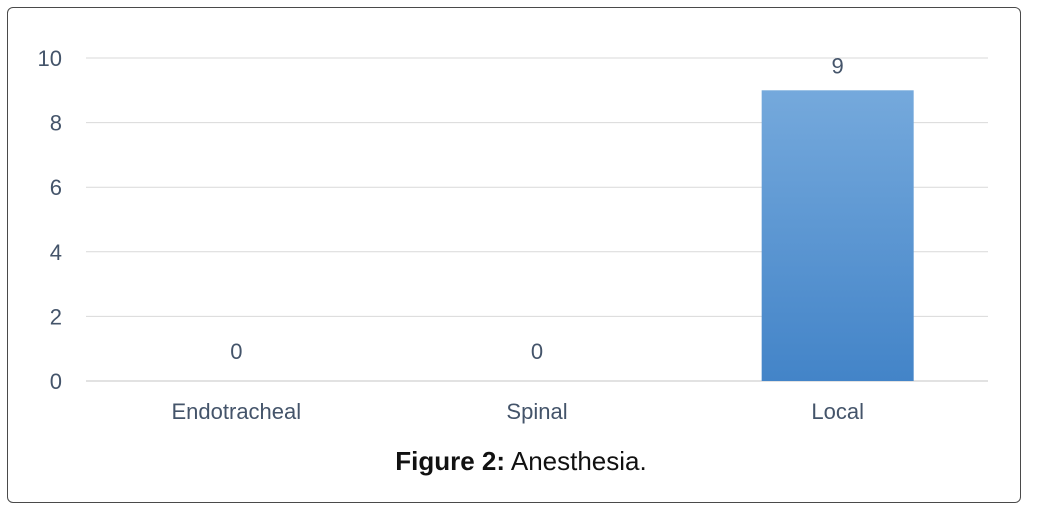 The image size is (1042, 515). Describe the element at coordinates (56, 381) in the screenshot. I see `y-tick-label: 0` at that location.